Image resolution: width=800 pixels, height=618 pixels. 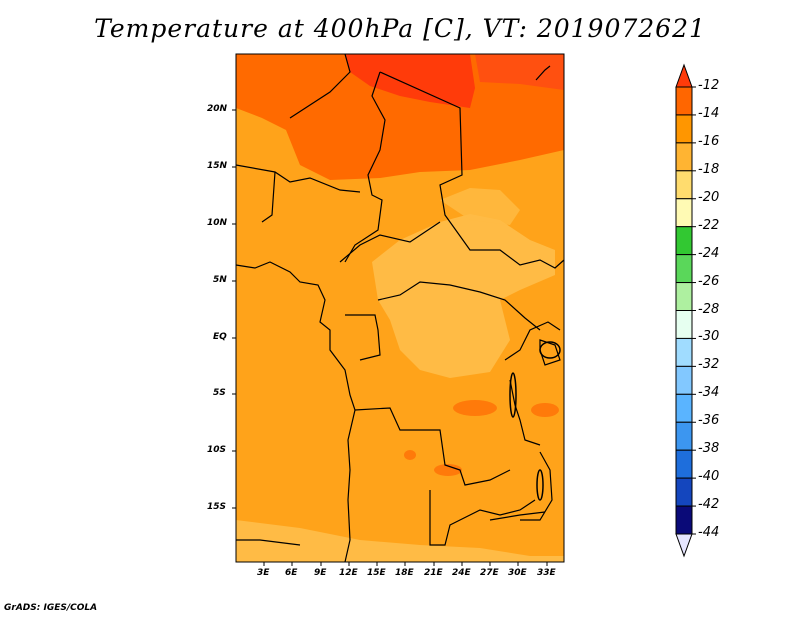 I want to click on colorbar-top-arrow, so click(x=684, y=75).